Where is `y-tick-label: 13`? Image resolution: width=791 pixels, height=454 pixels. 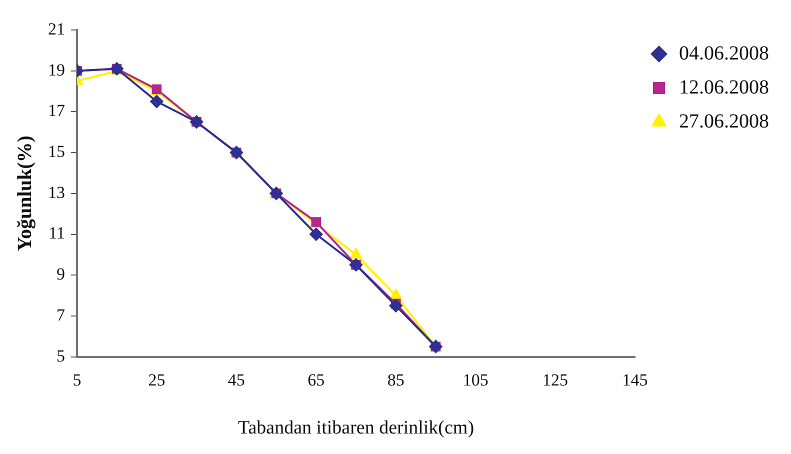 y-tick-label: 13 is located at coordinates (56, 192).